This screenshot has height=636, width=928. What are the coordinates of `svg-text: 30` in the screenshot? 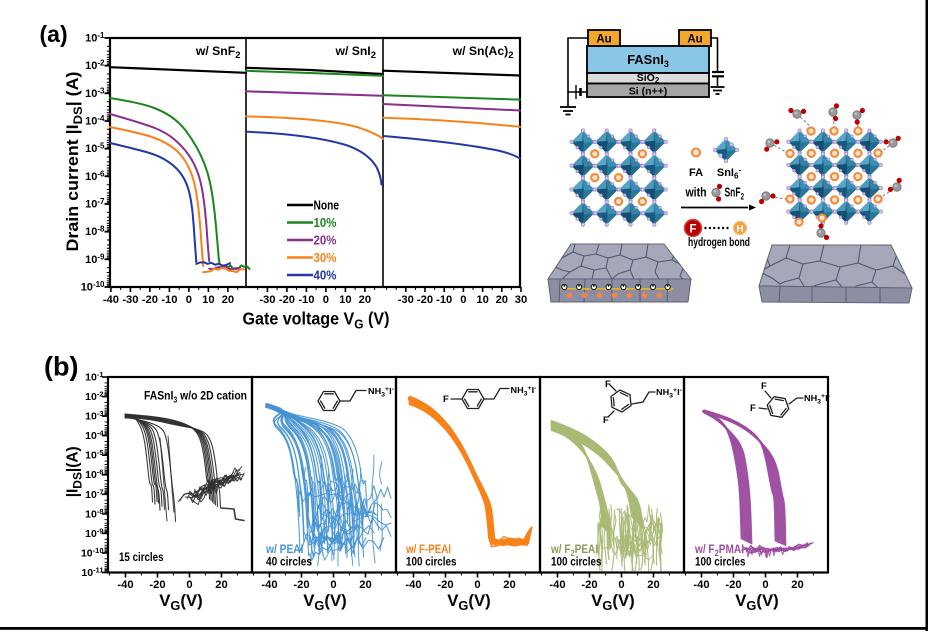 It's located at (521, 300).